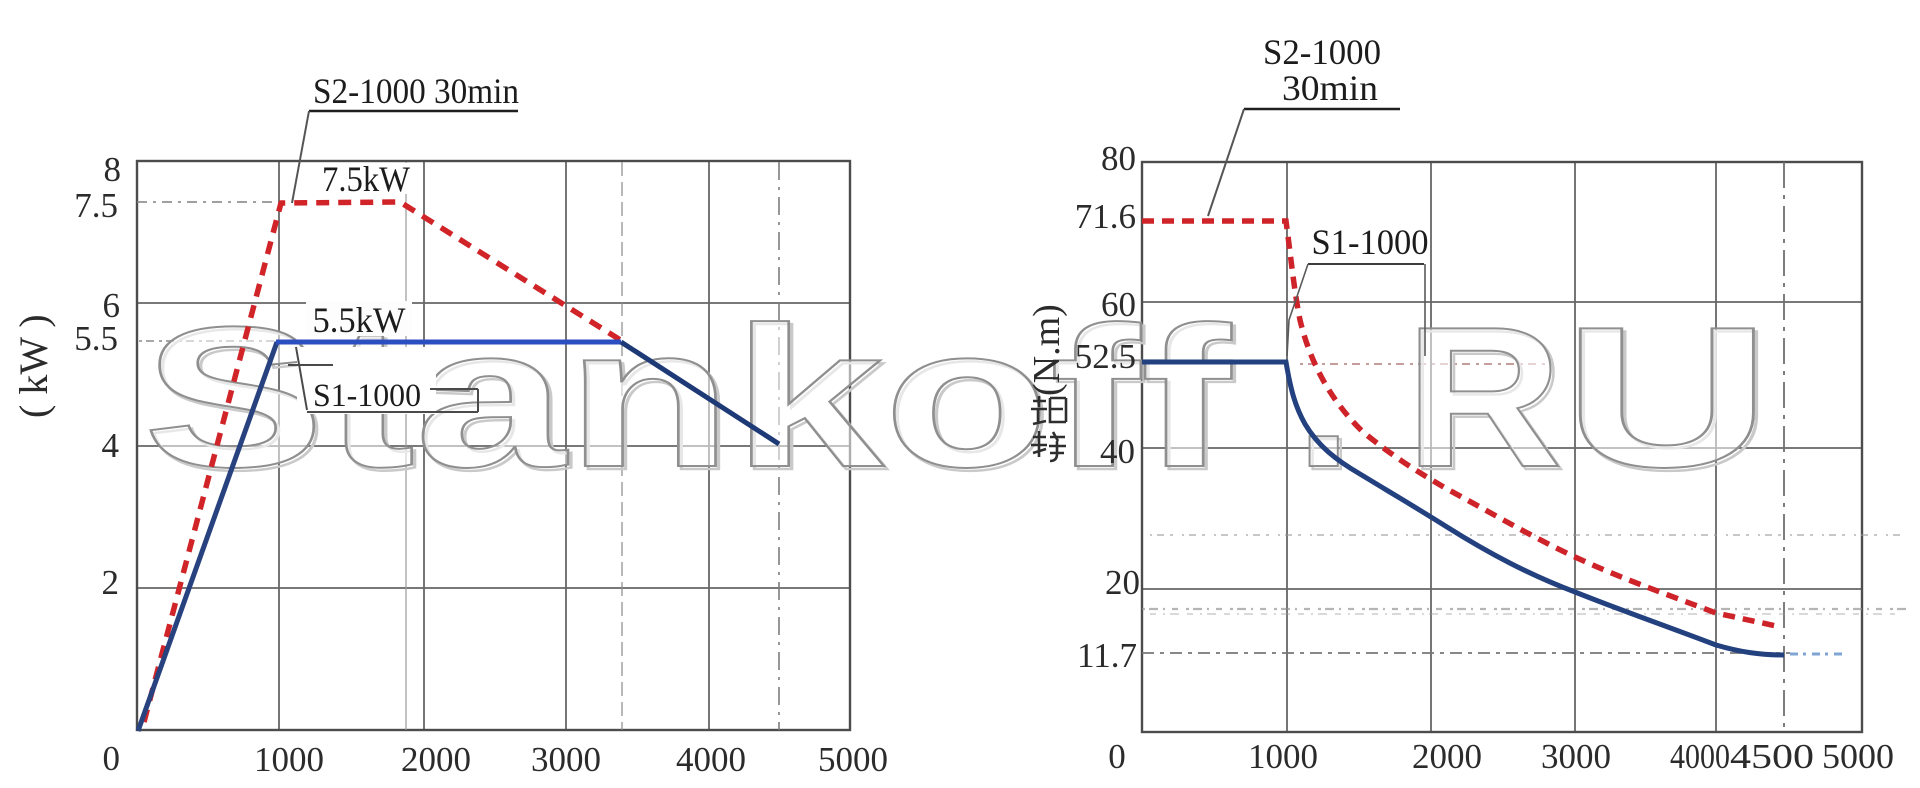 This screenshot has height=788, width=1920. What do you see at coordinates (112, 305) in the screenshot?
I see `svg-text: 6` at bounding box center [112, 305].